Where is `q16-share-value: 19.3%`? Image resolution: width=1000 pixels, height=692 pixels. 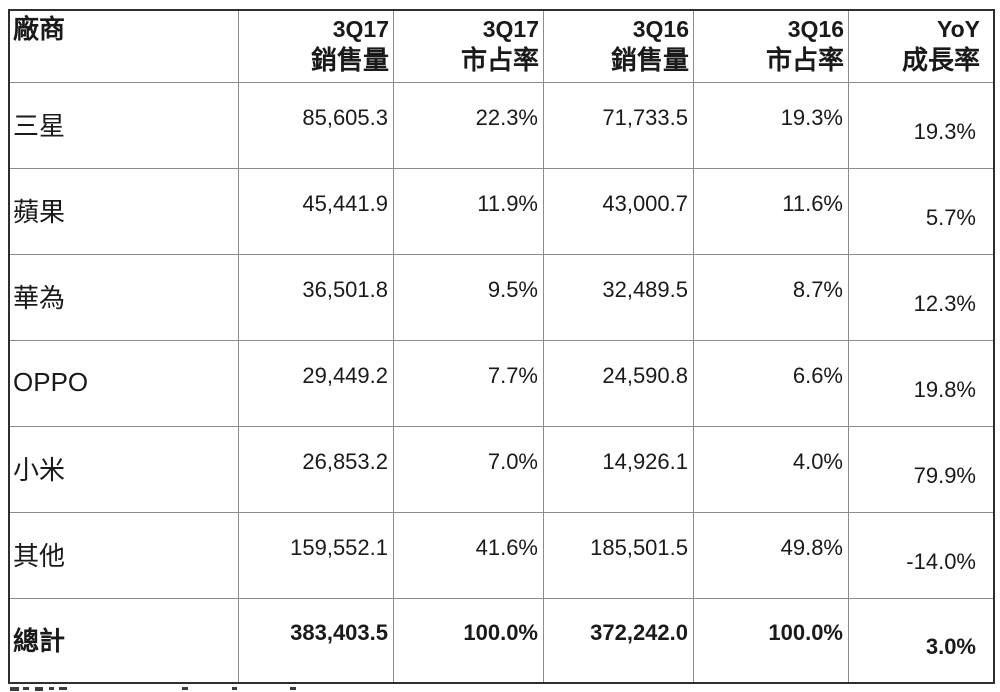 q16-share-value: 19.3% is located at coordinates (811, 117).